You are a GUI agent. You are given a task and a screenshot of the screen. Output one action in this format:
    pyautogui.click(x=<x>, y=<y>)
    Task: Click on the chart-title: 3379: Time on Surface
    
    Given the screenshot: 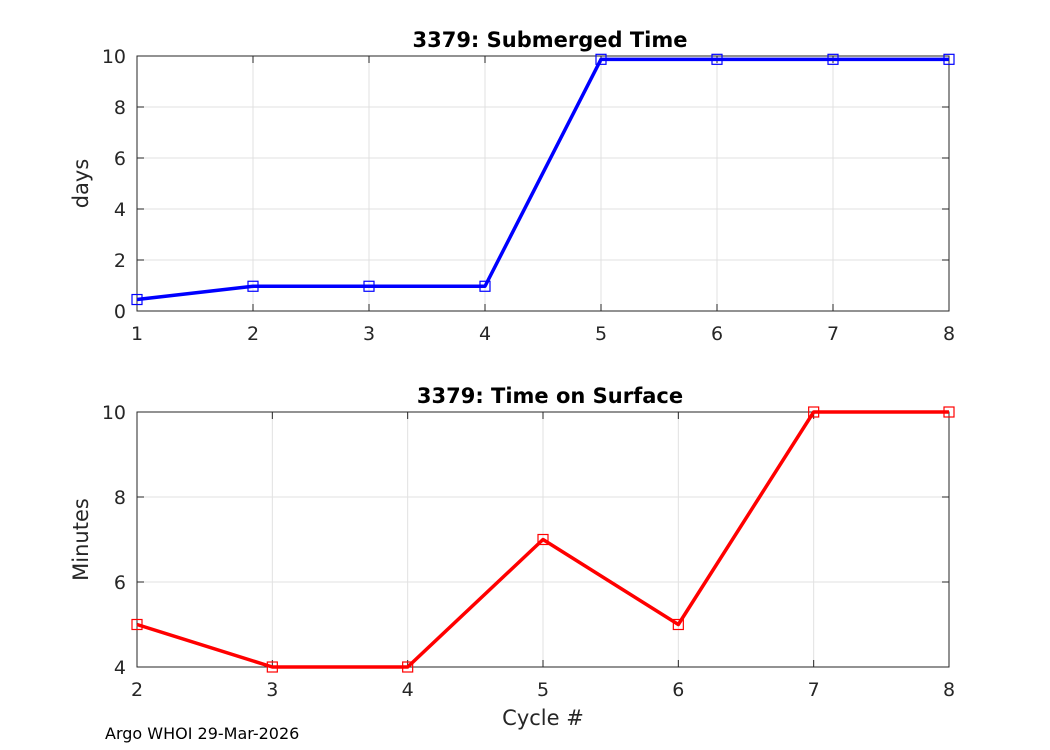 What is the action you would take?
    pyautogui.click(x=550, y=396)
    